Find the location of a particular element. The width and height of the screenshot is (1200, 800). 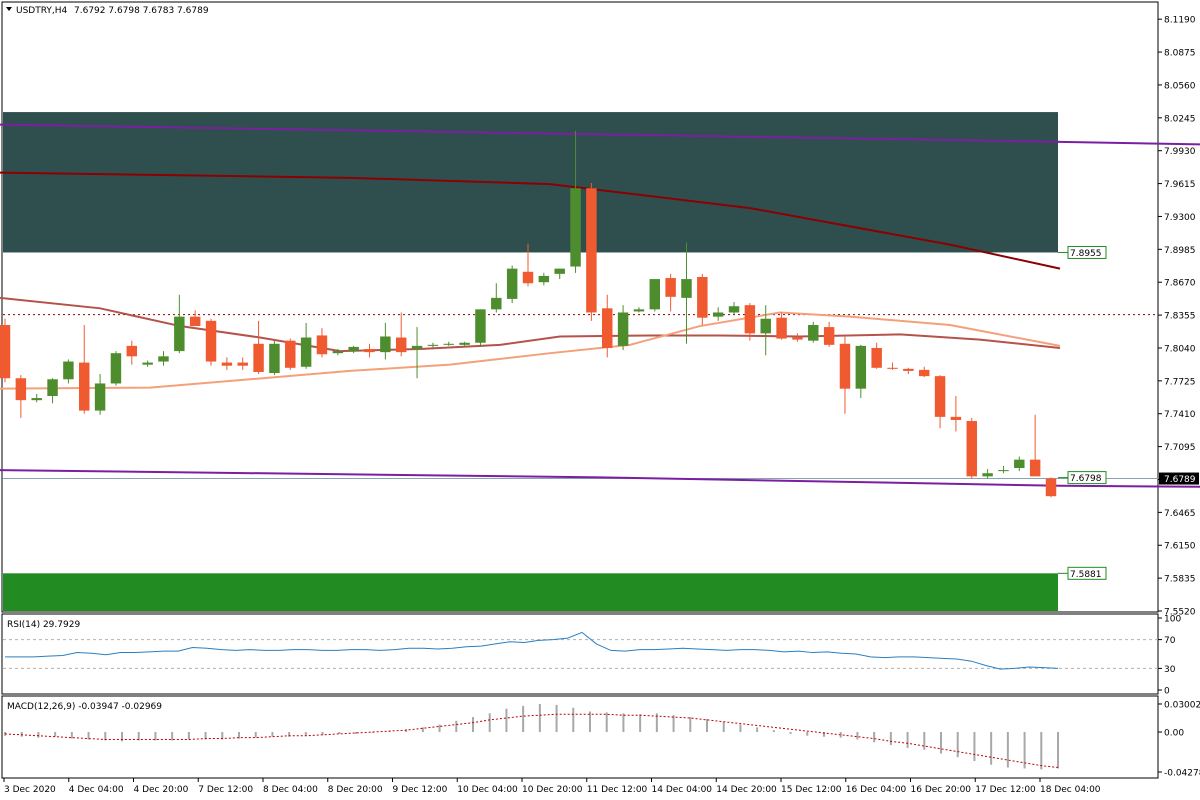

macd-tick-label: 0.03002 is located at coordinates (1182, 705).